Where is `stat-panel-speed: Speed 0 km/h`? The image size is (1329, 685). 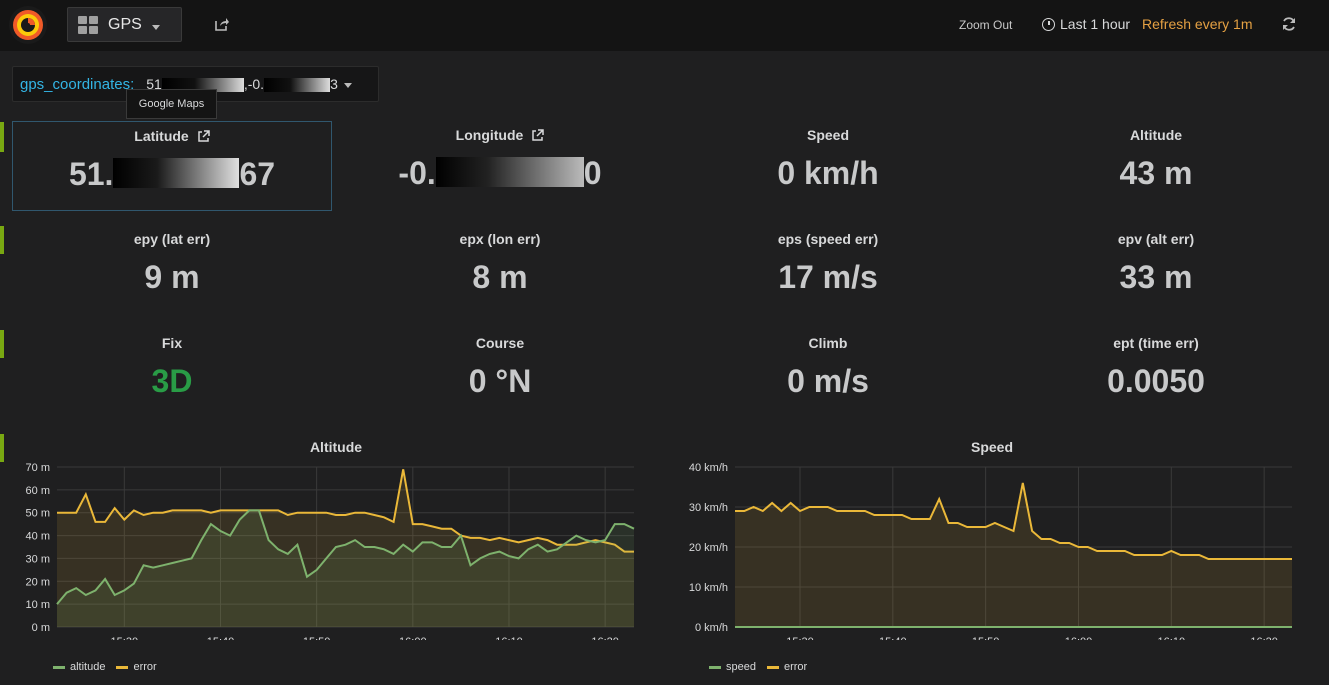
stat-panel-speed: Speed 0 km/h is located at coordinates (828, 166).